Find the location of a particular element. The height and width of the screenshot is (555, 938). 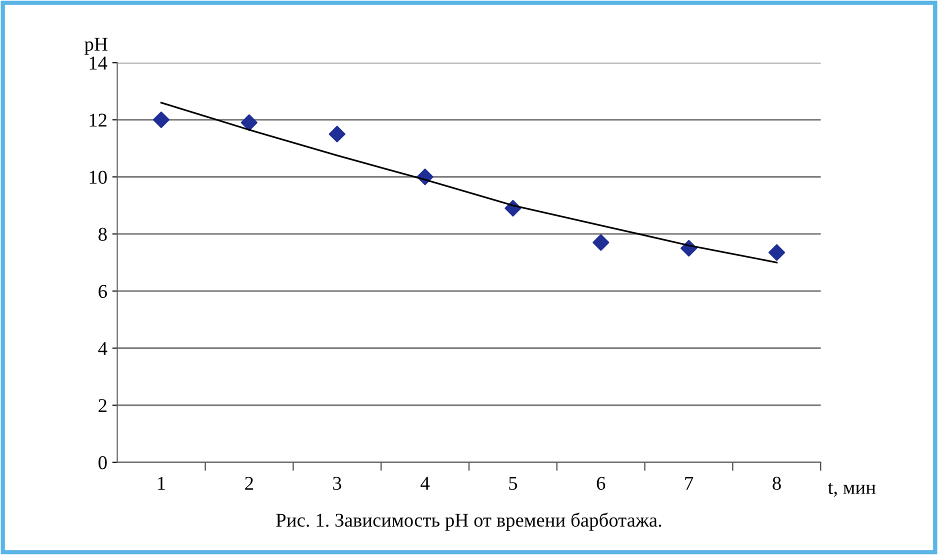

x-tick-label: 5 is located at coordinates (513, 483).